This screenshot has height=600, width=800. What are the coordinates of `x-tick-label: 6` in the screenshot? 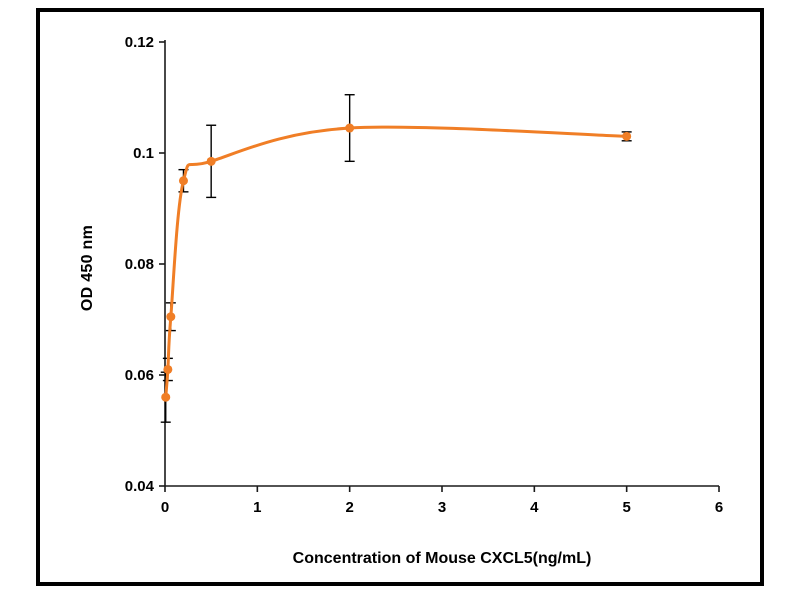 It's located at (719, 507).